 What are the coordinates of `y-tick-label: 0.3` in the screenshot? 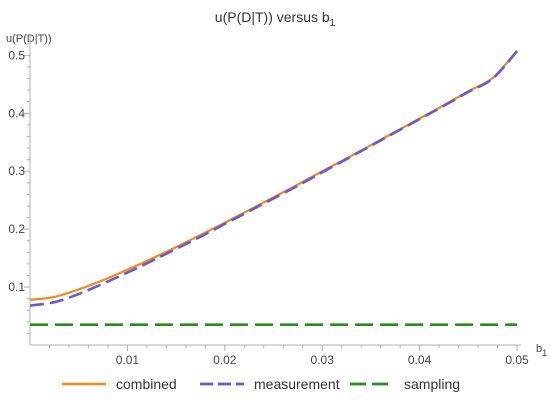 It's located at (16, 171).